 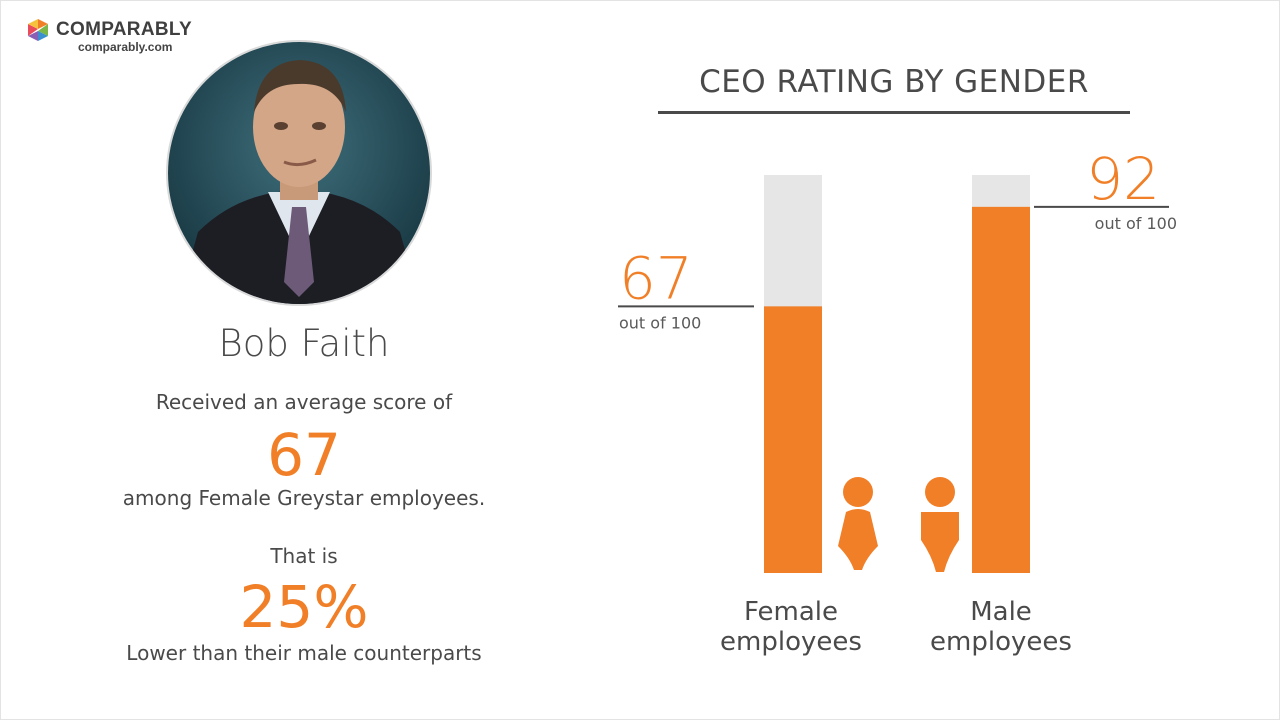 I want to click on category-label-female: Female employees, so click(x=791, y=627).